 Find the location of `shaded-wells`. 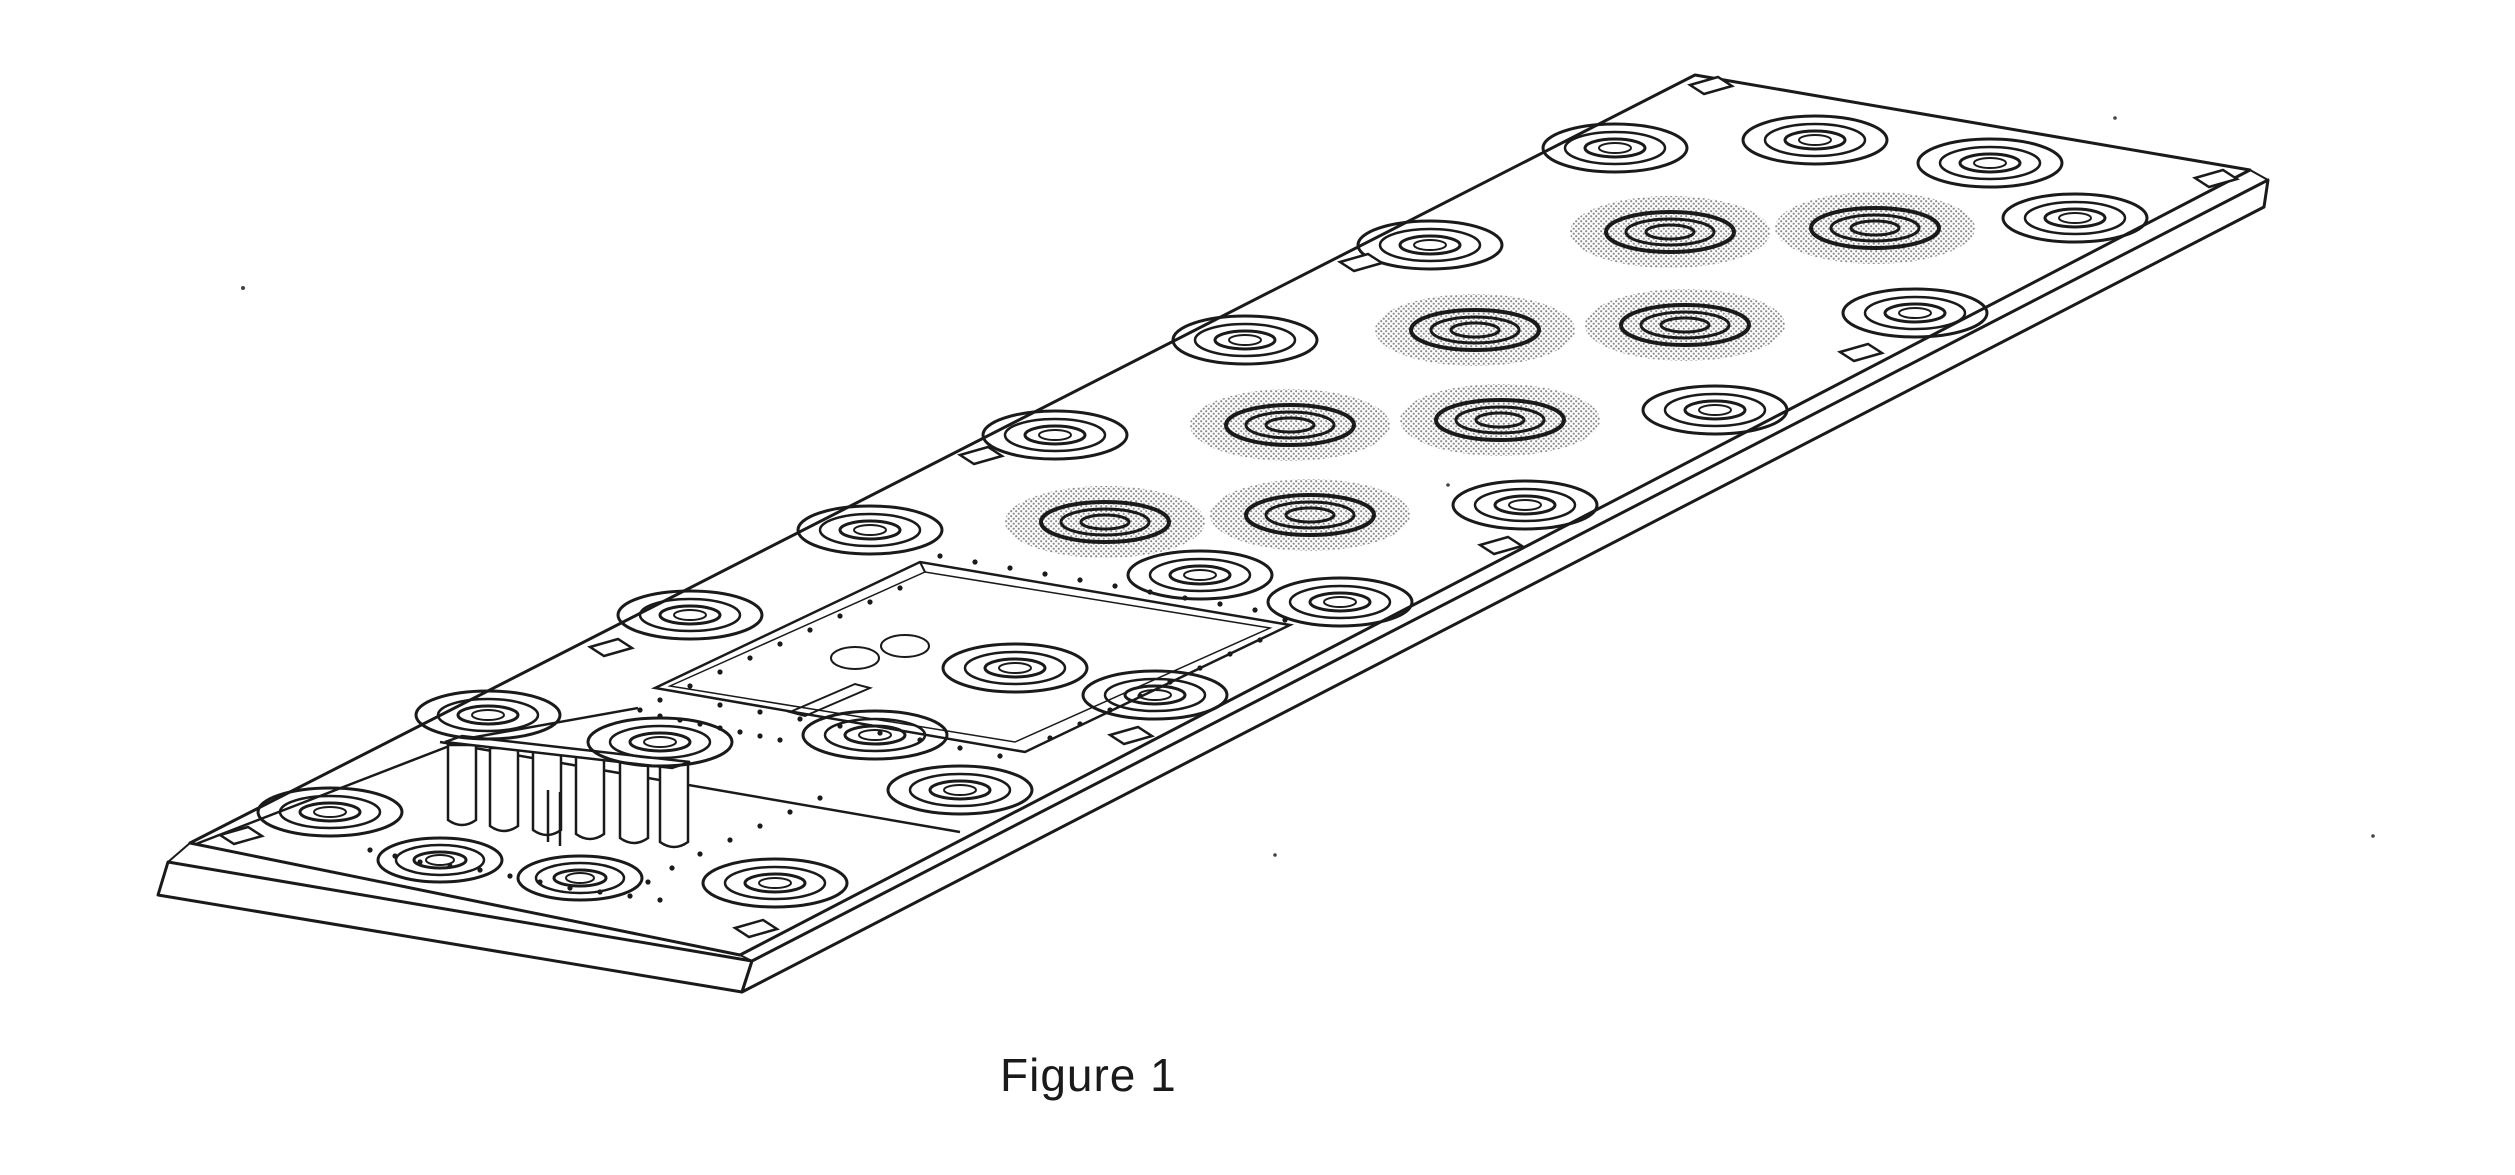

shaded-wells is located at coordinates (1490, 375).